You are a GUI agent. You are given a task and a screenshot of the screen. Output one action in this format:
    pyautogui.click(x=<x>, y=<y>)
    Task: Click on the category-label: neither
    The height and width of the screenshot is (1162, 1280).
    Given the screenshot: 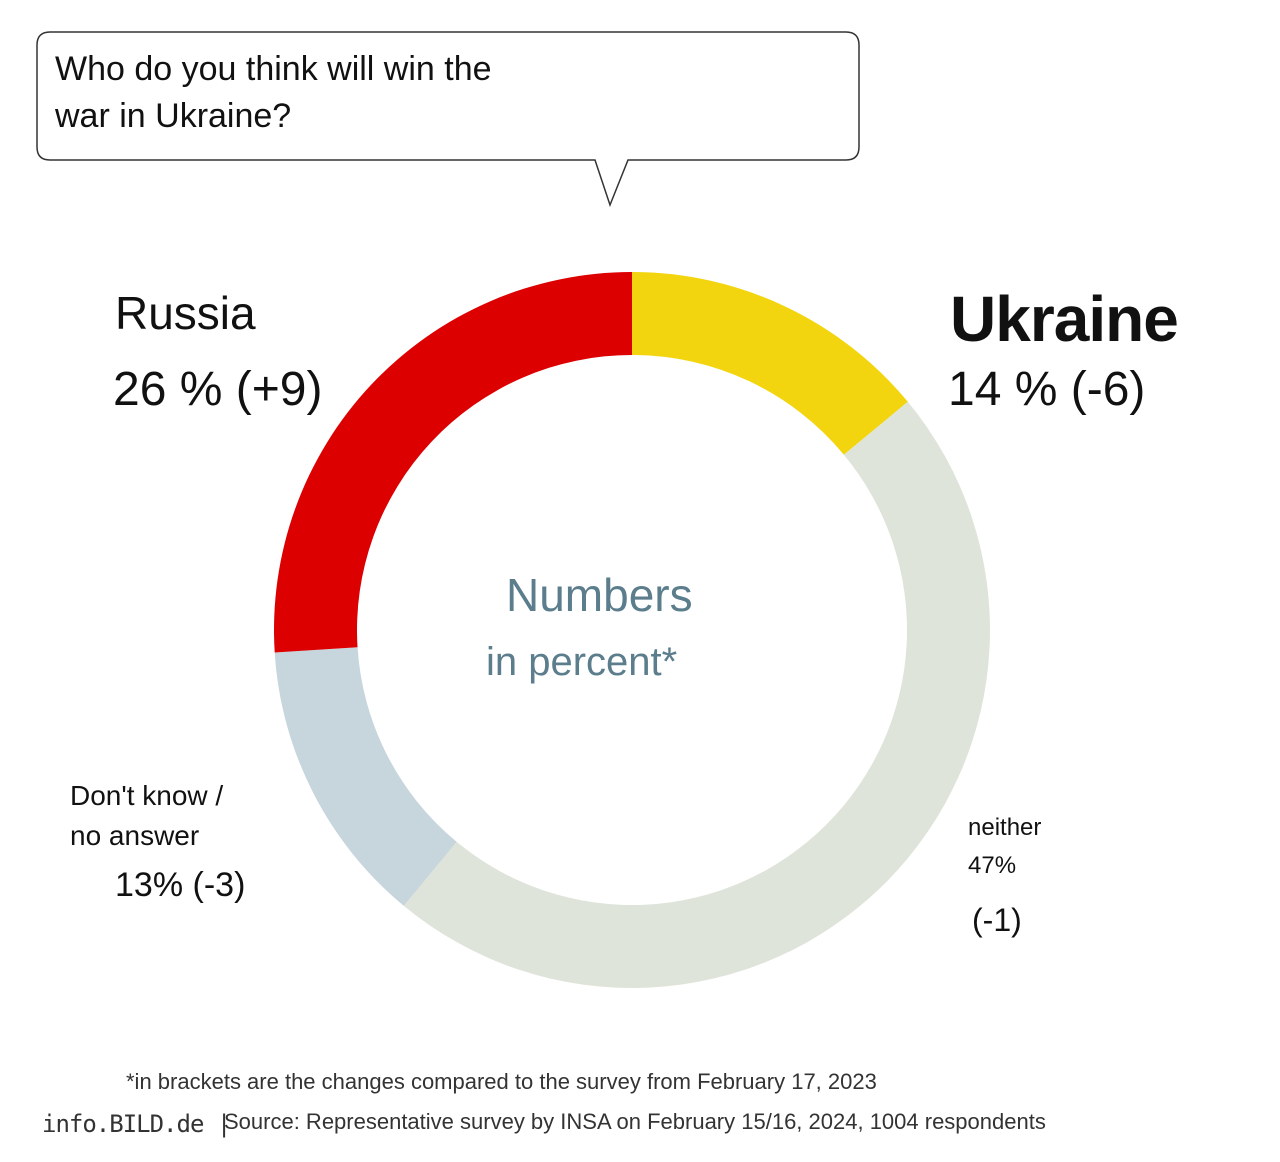 What is the action you would take?
    pyautogui.click(x=1005, y=827)
    